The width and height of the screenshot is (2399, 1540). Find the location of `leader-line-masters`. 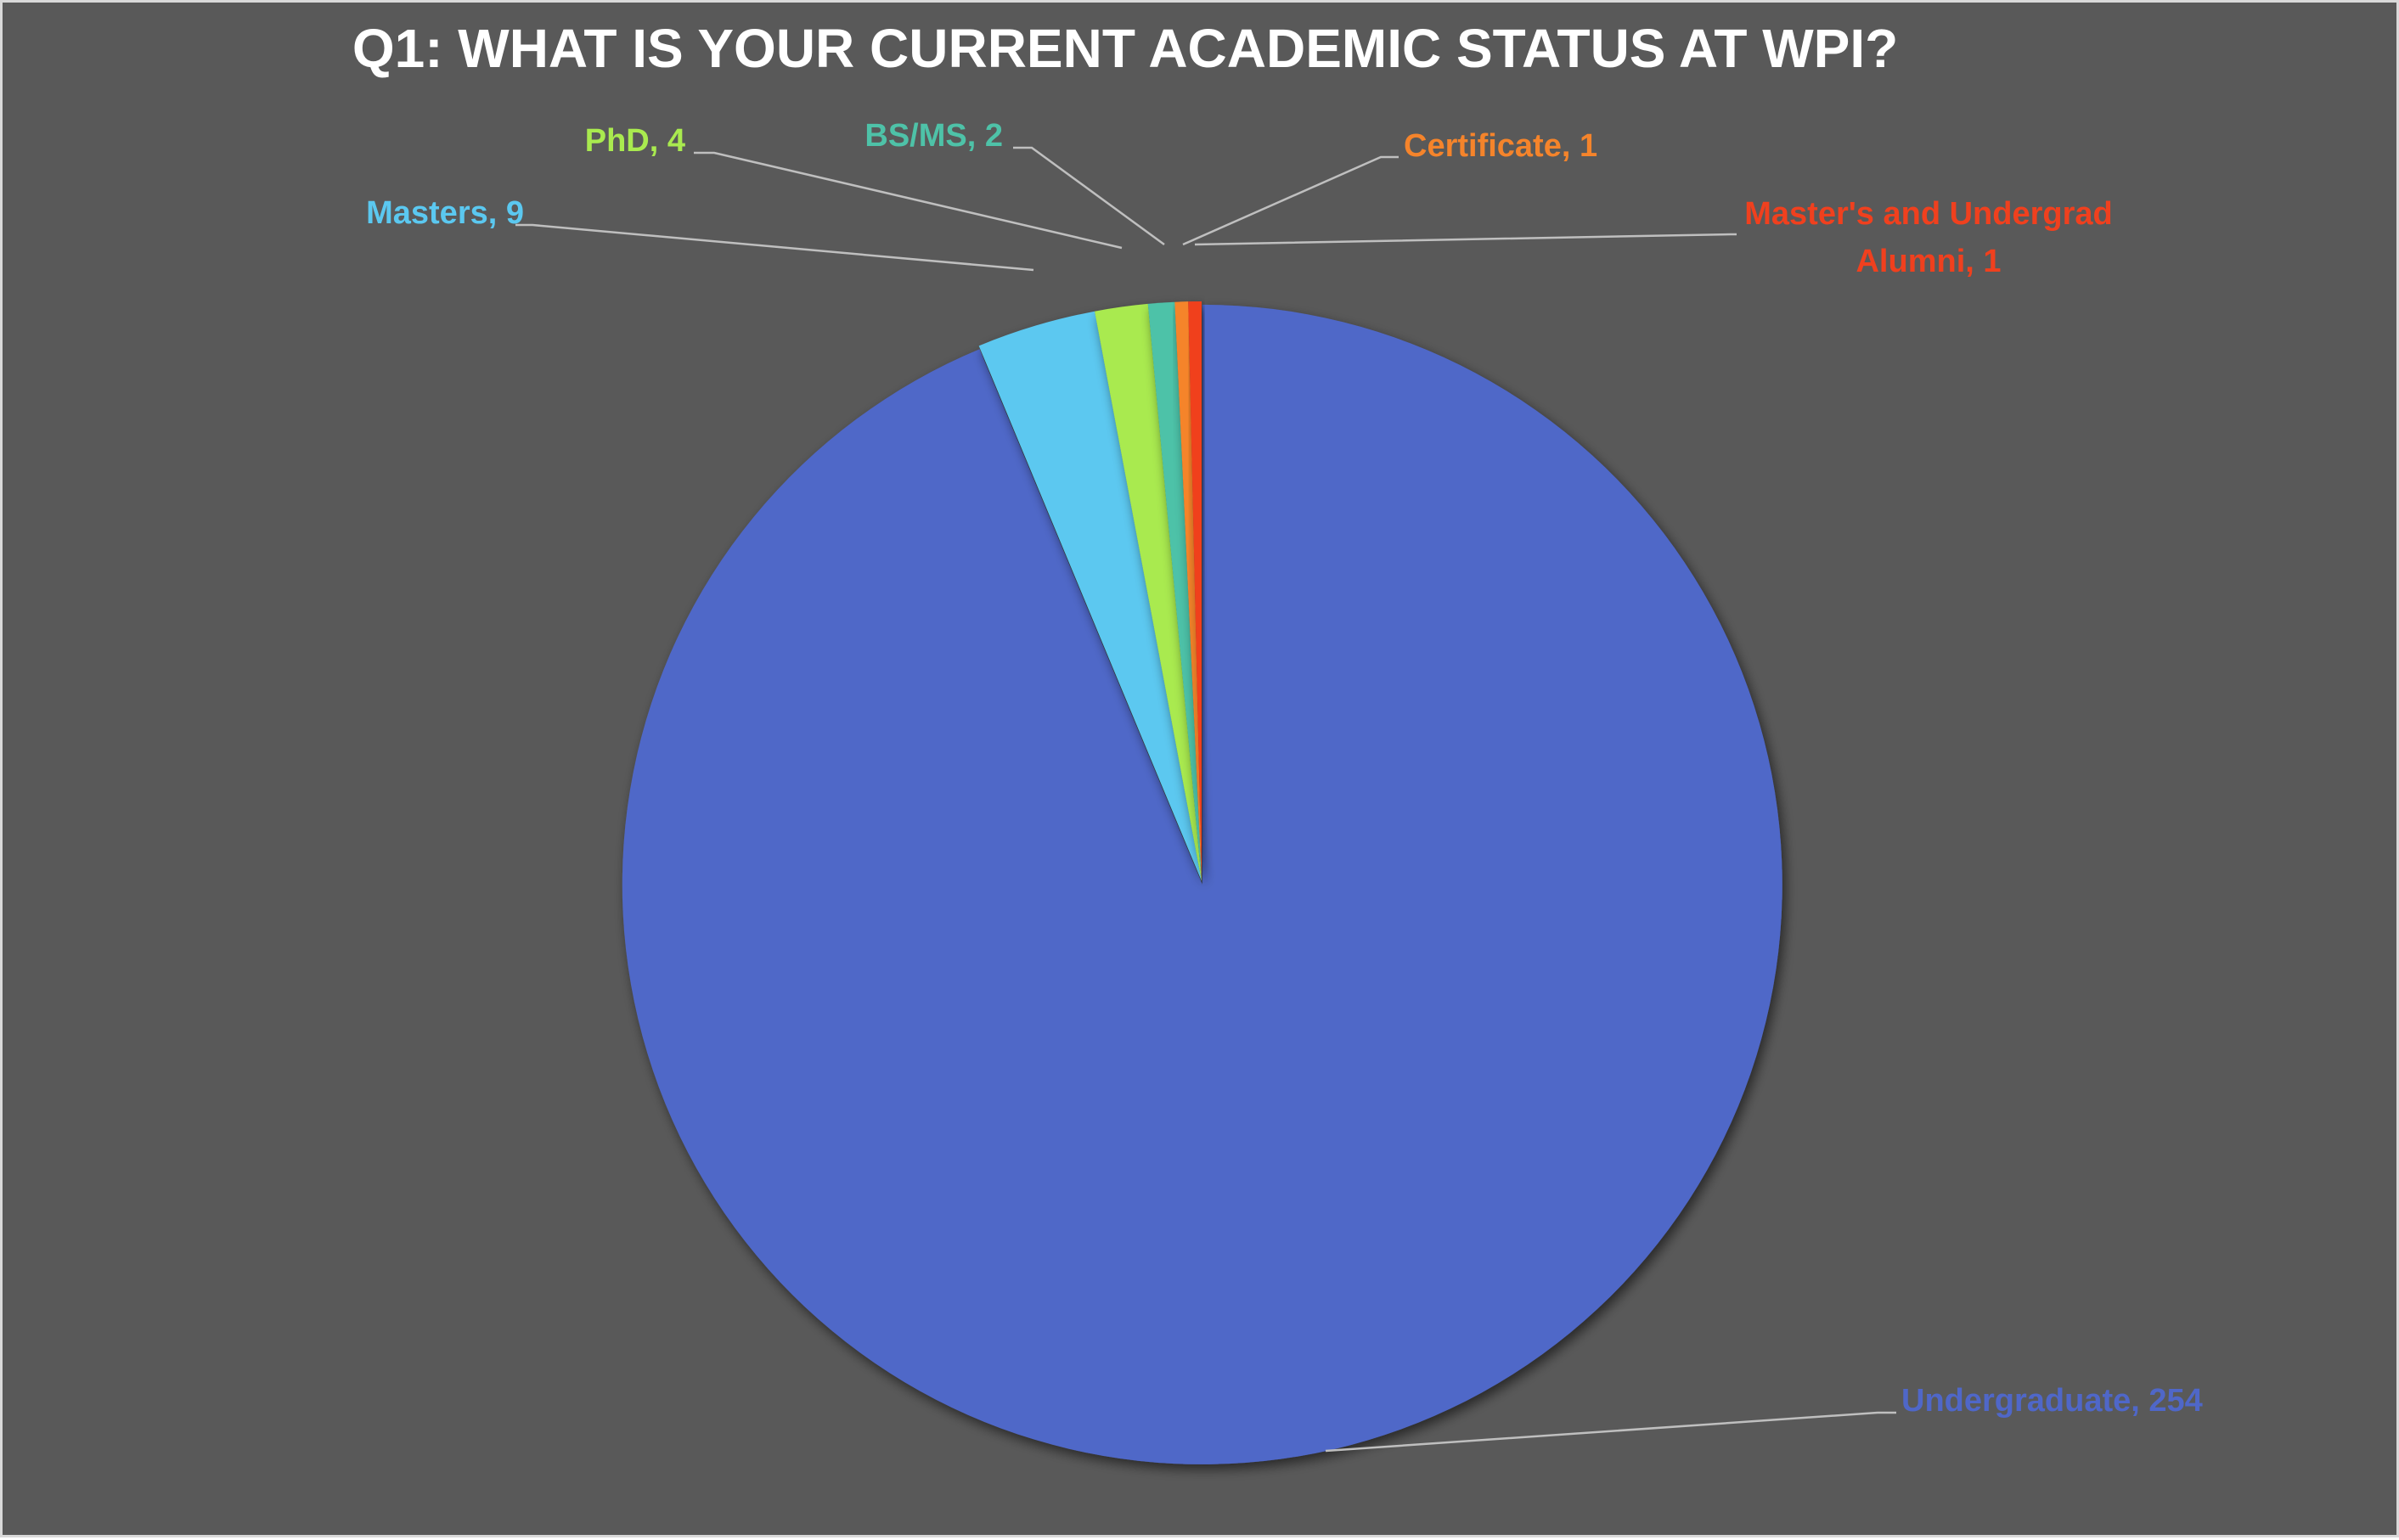

leader-line-masters is located at coordinates (774, 247).